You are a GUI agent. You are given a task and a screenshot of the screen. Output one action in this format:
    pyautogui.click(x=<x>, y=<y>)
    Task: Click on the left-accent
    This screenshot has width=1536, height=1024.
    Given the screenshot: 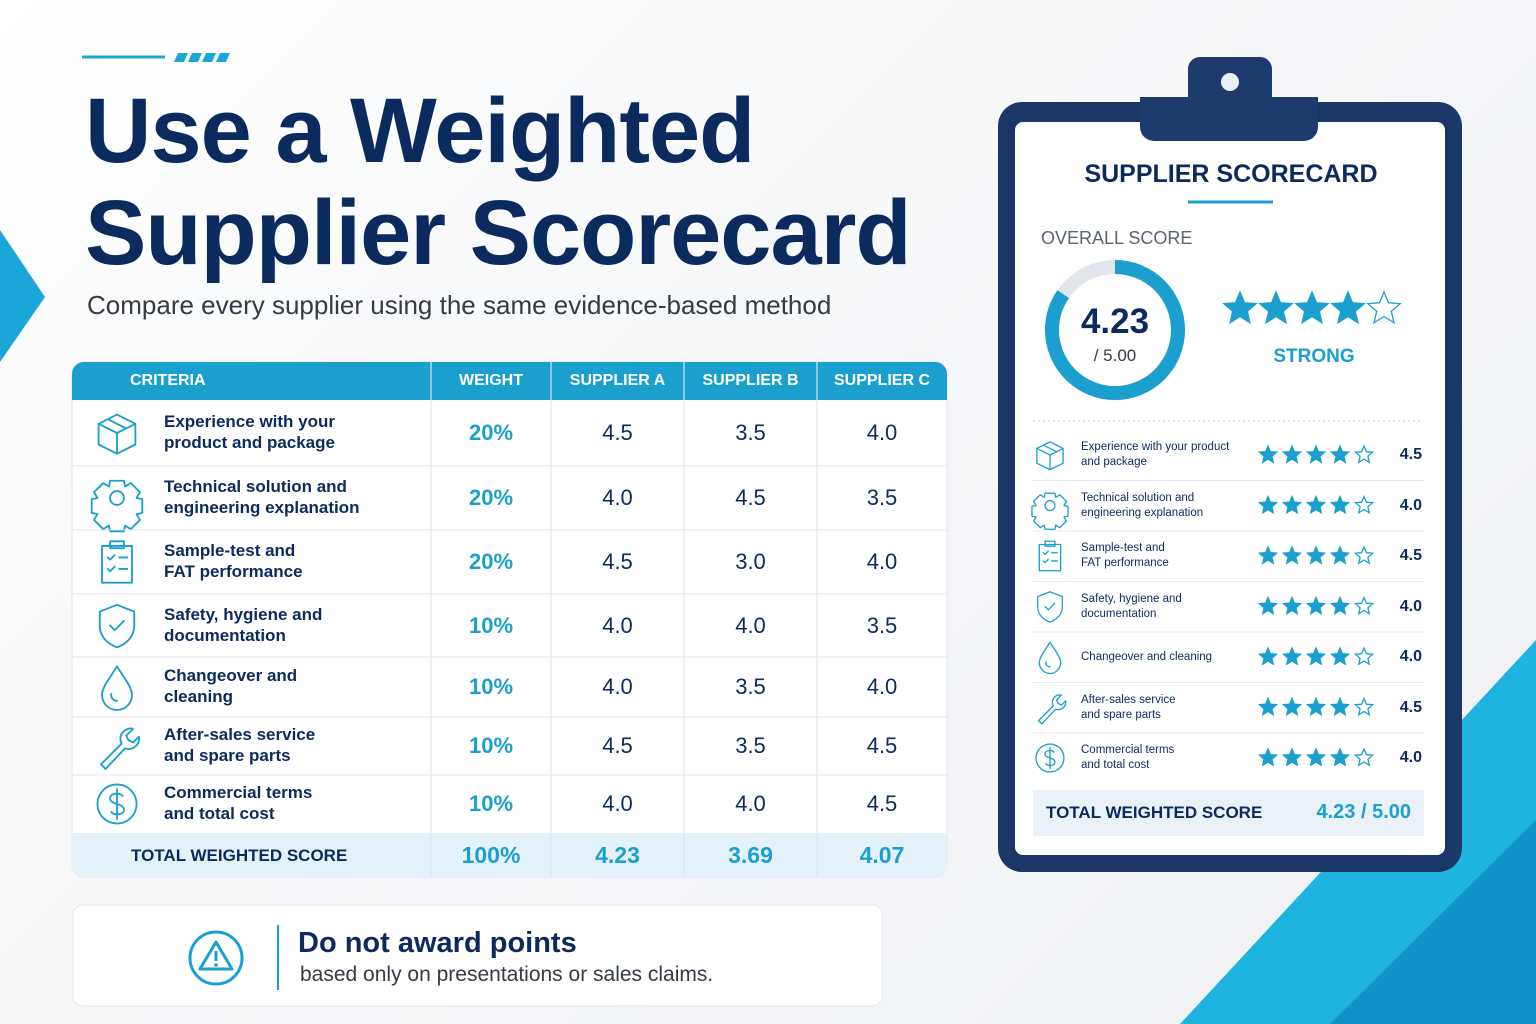 What is the action you would take?
    pyautogui.click(x=22, y=296)
    